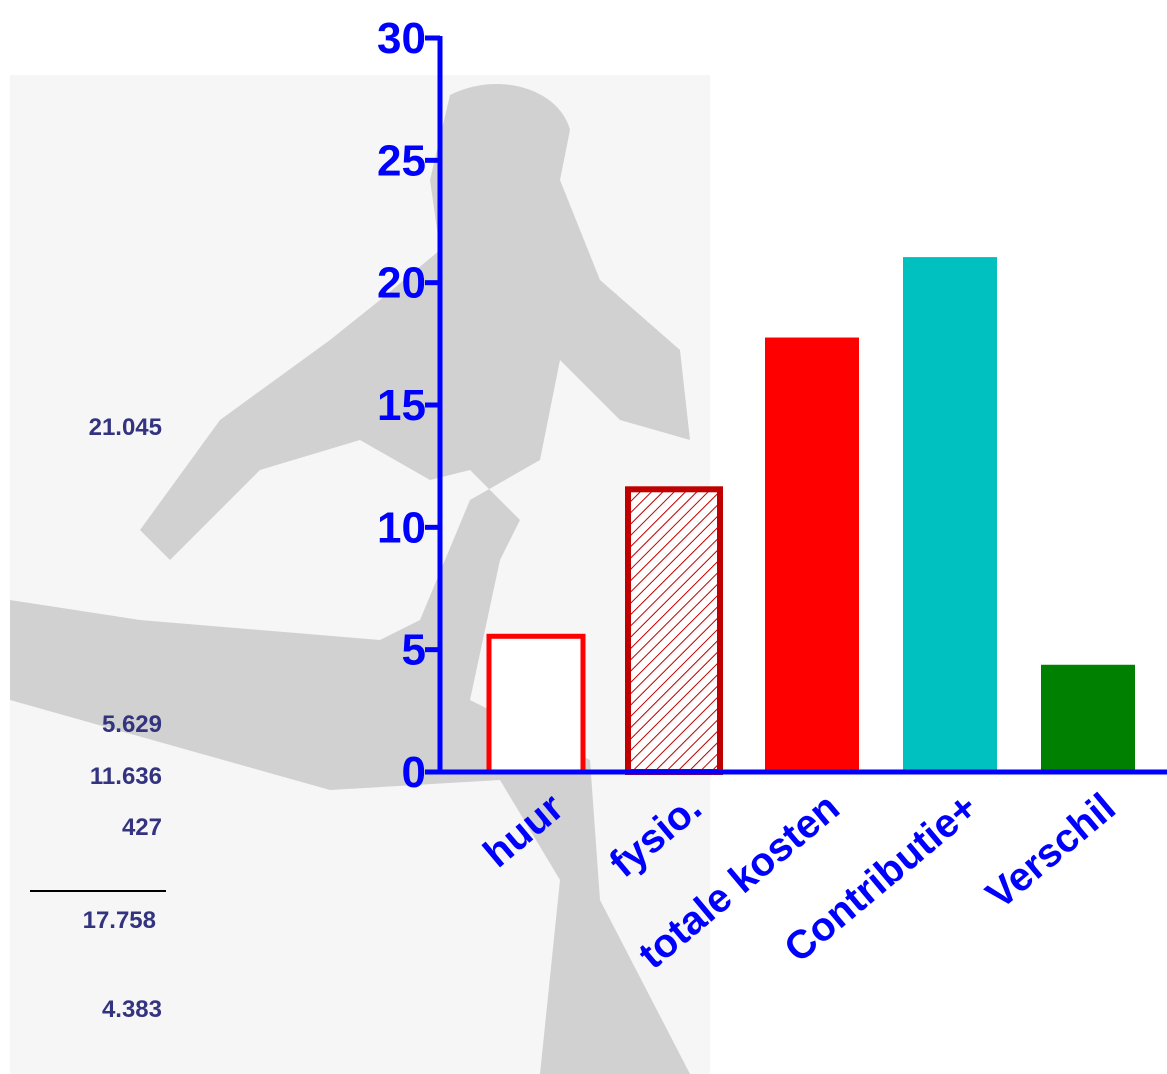 The height and width of the screenshot is (1074, 1167). Describe the element at coordinates (401, 527) in the screenshot. I see `y-tick-label: 10` at that location.